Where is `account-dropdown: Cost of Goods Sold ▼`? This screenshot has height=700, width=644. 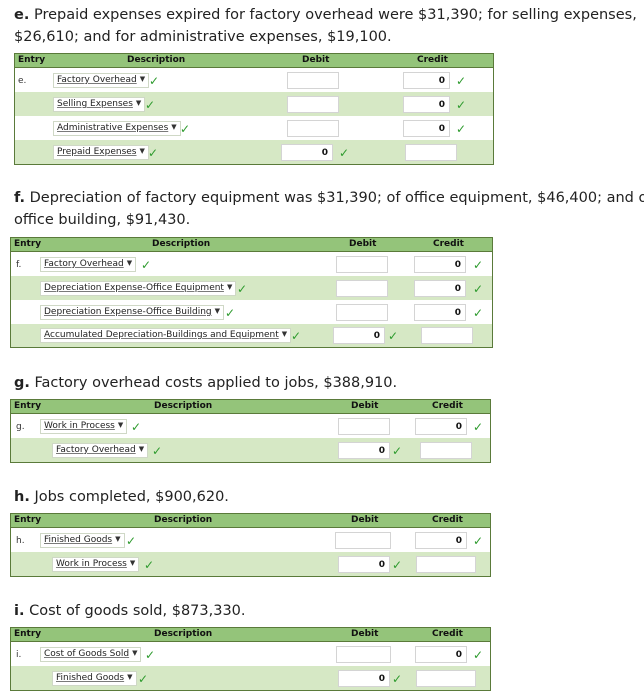
account-dropdown: Cost of Goods Sold ▼ is located at coordinates (91, 654).